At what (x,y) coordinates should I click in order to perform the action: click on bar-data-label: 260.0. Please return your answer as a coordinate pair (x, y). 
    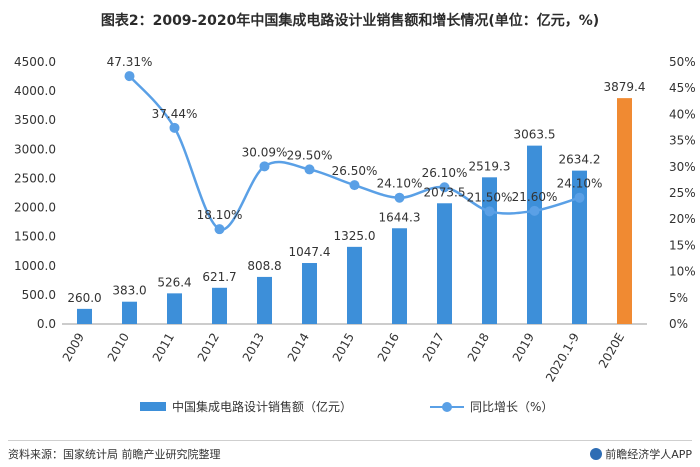
    Looking at the image, I should click on (84, 298).